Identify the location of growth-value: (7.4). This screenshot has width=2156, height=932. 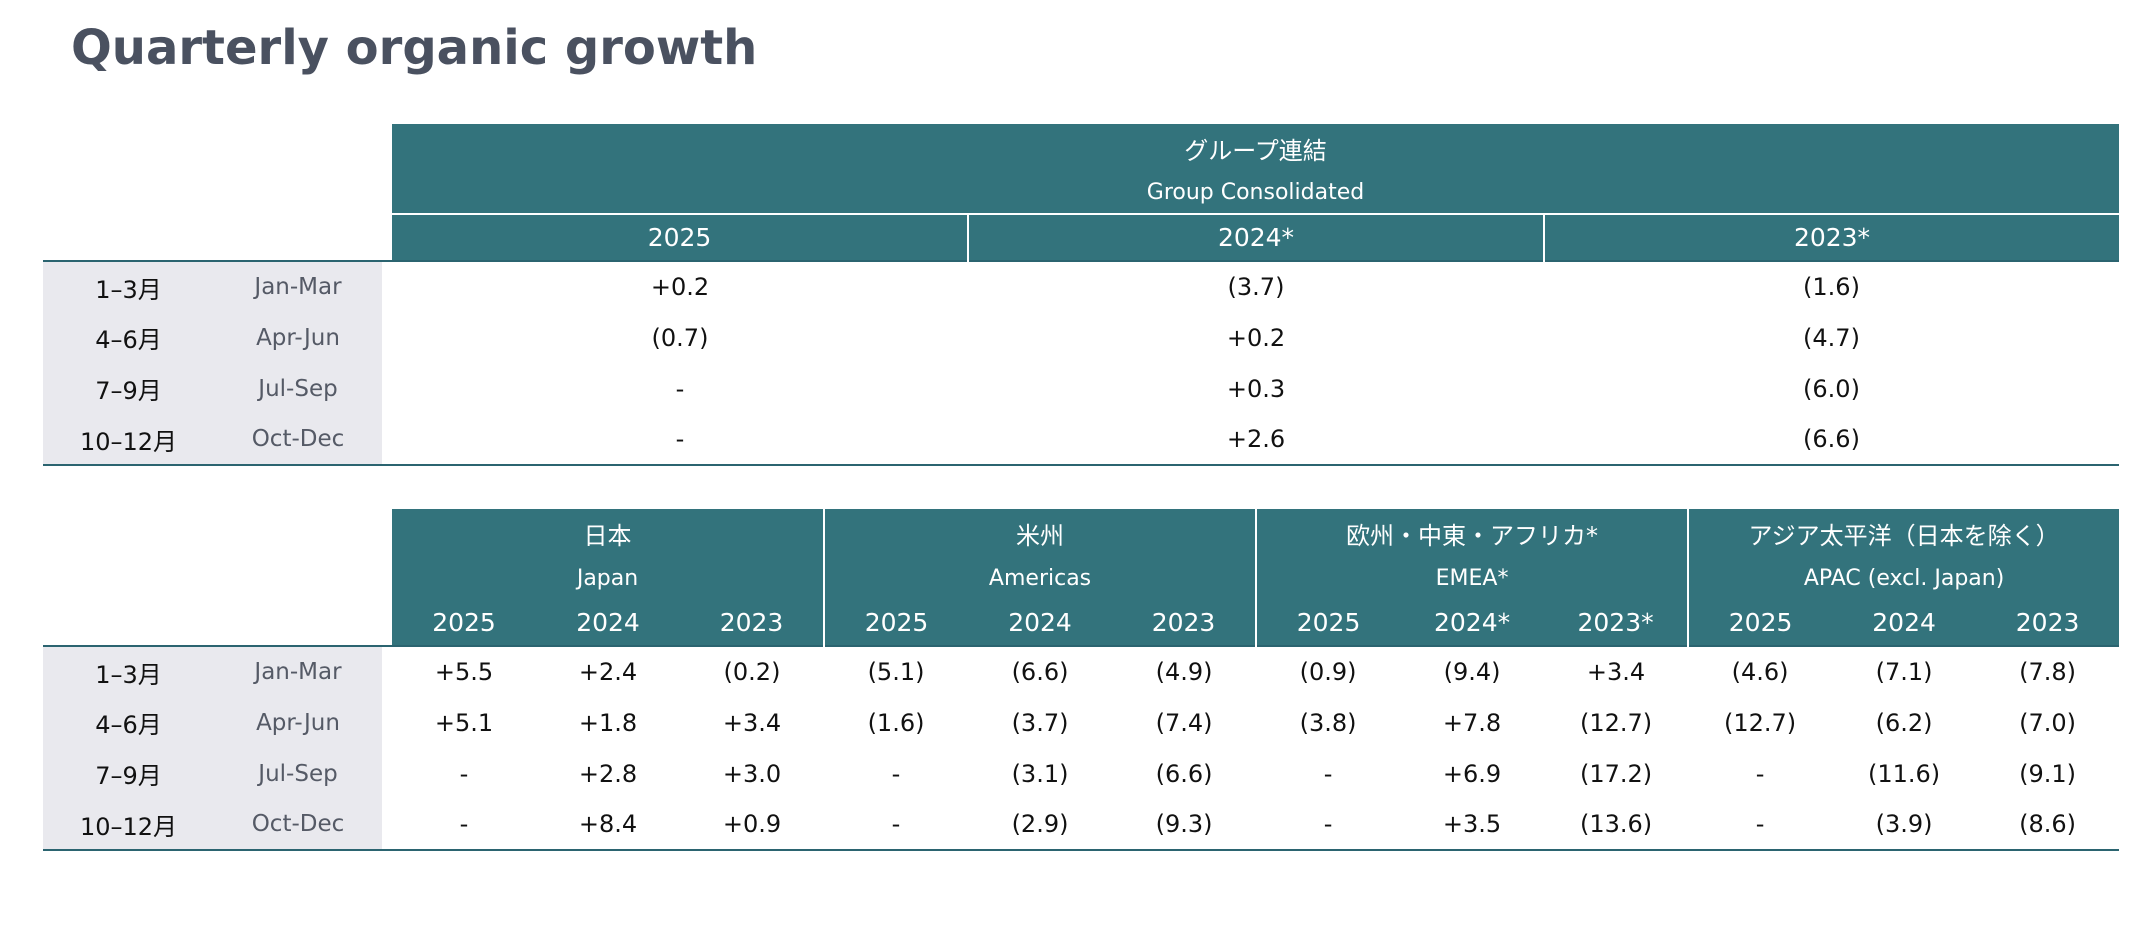
(1184, 722).